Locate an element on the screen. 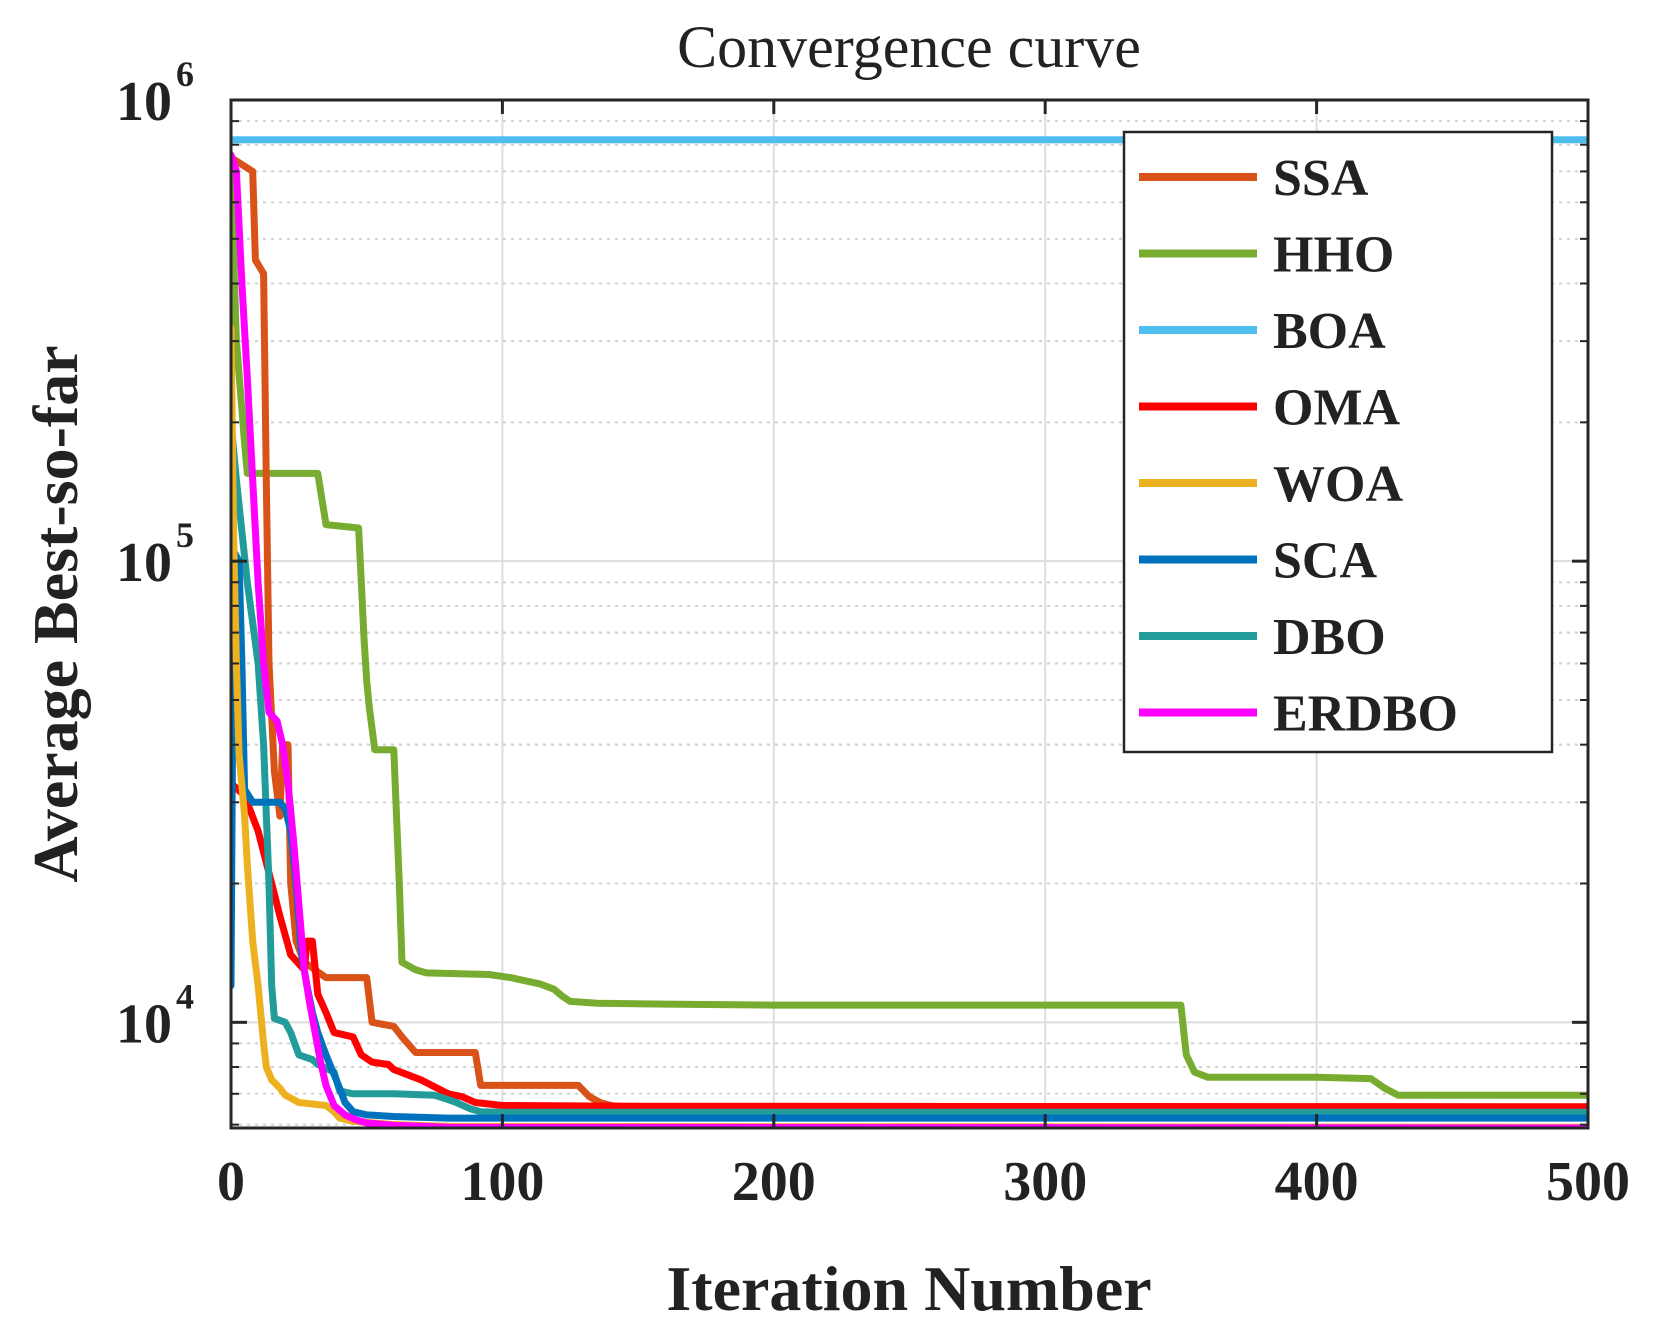  legend-box is located at coordinates (1338, 442).